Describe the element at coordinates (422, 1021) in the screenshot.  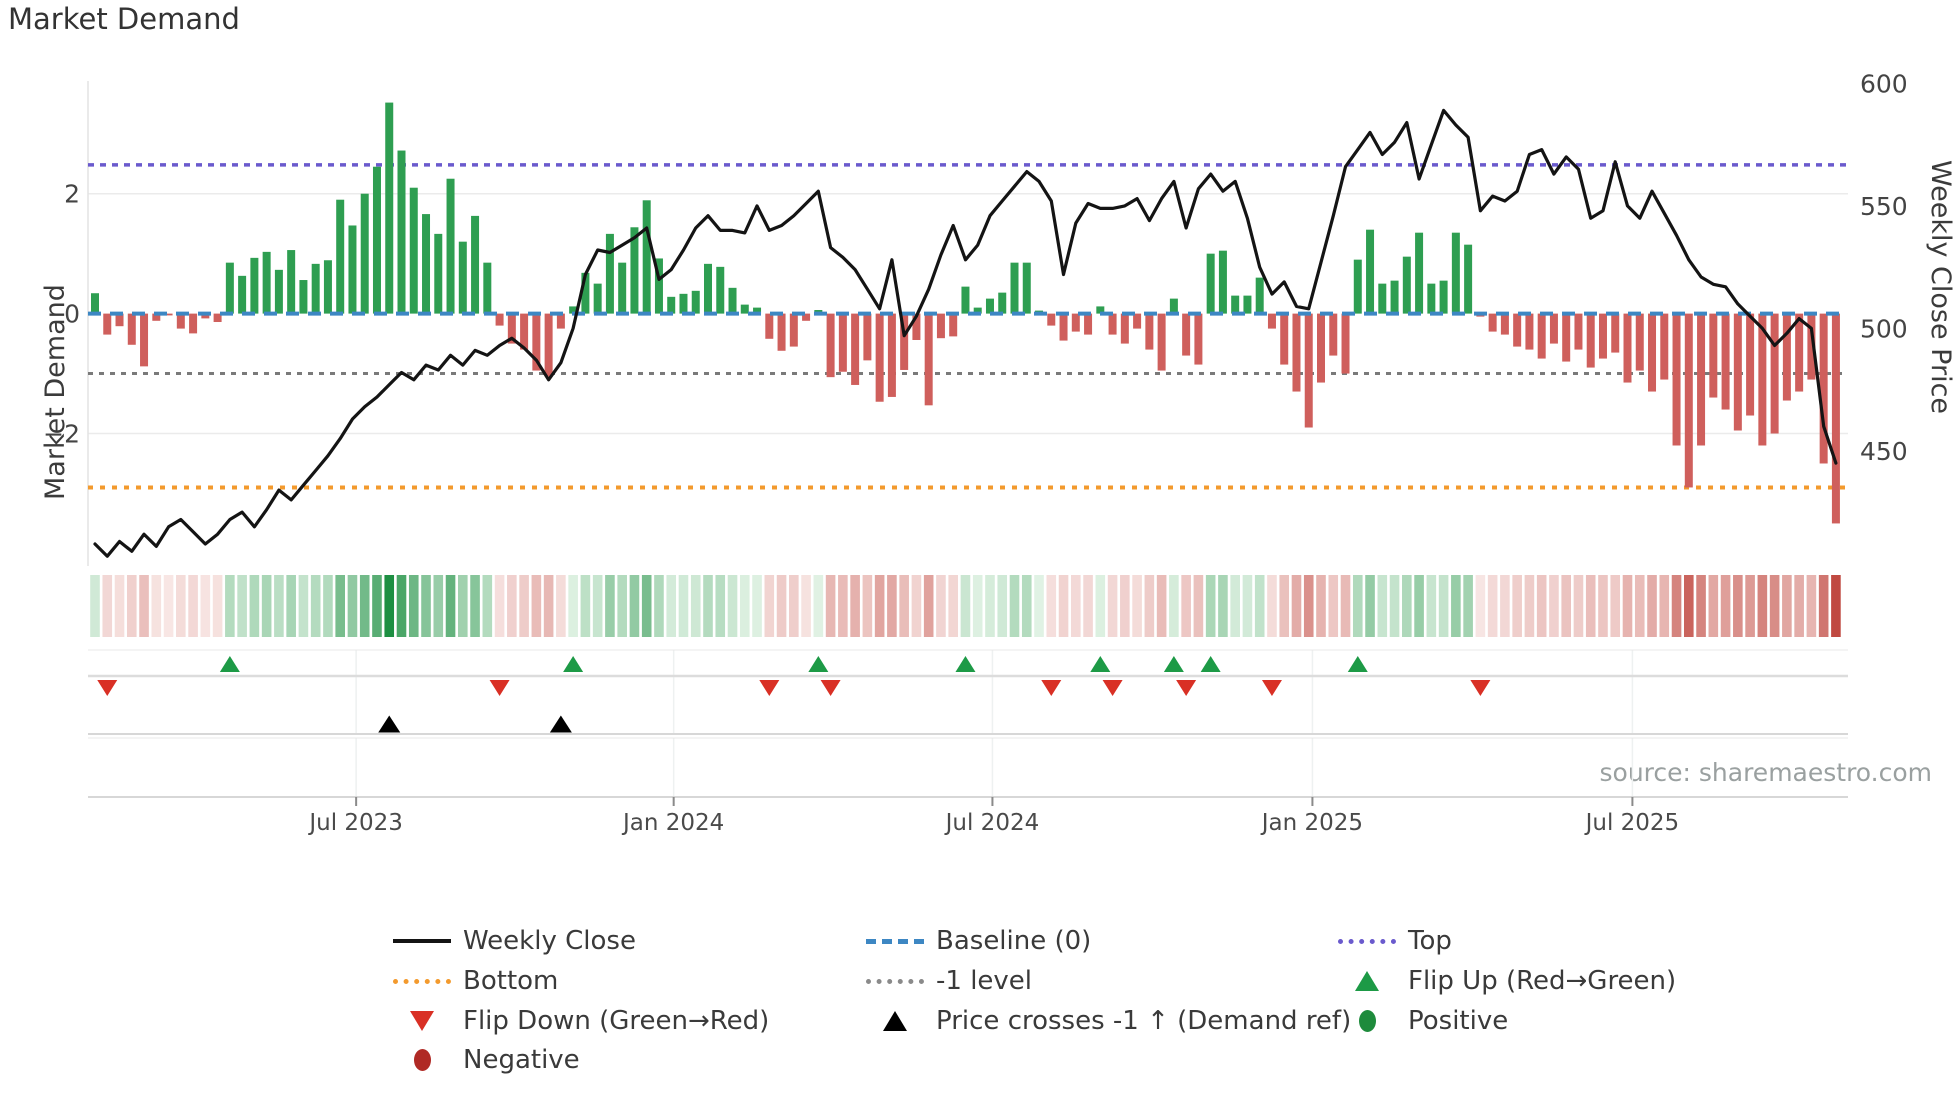
I see `triangle-down-red-icon` at that location.